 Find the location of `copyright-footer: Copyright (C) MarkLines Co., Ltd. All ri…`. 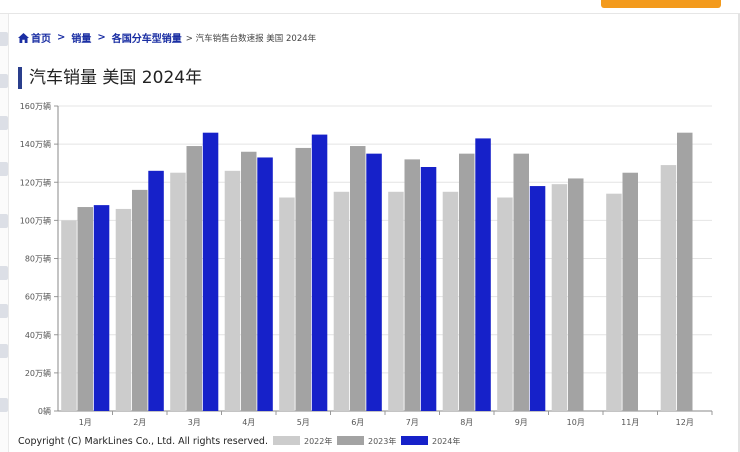

copyright-footer: Copyright (C) MarkLines Co., Ltd. All ri… is located at coordinates (143, 441).